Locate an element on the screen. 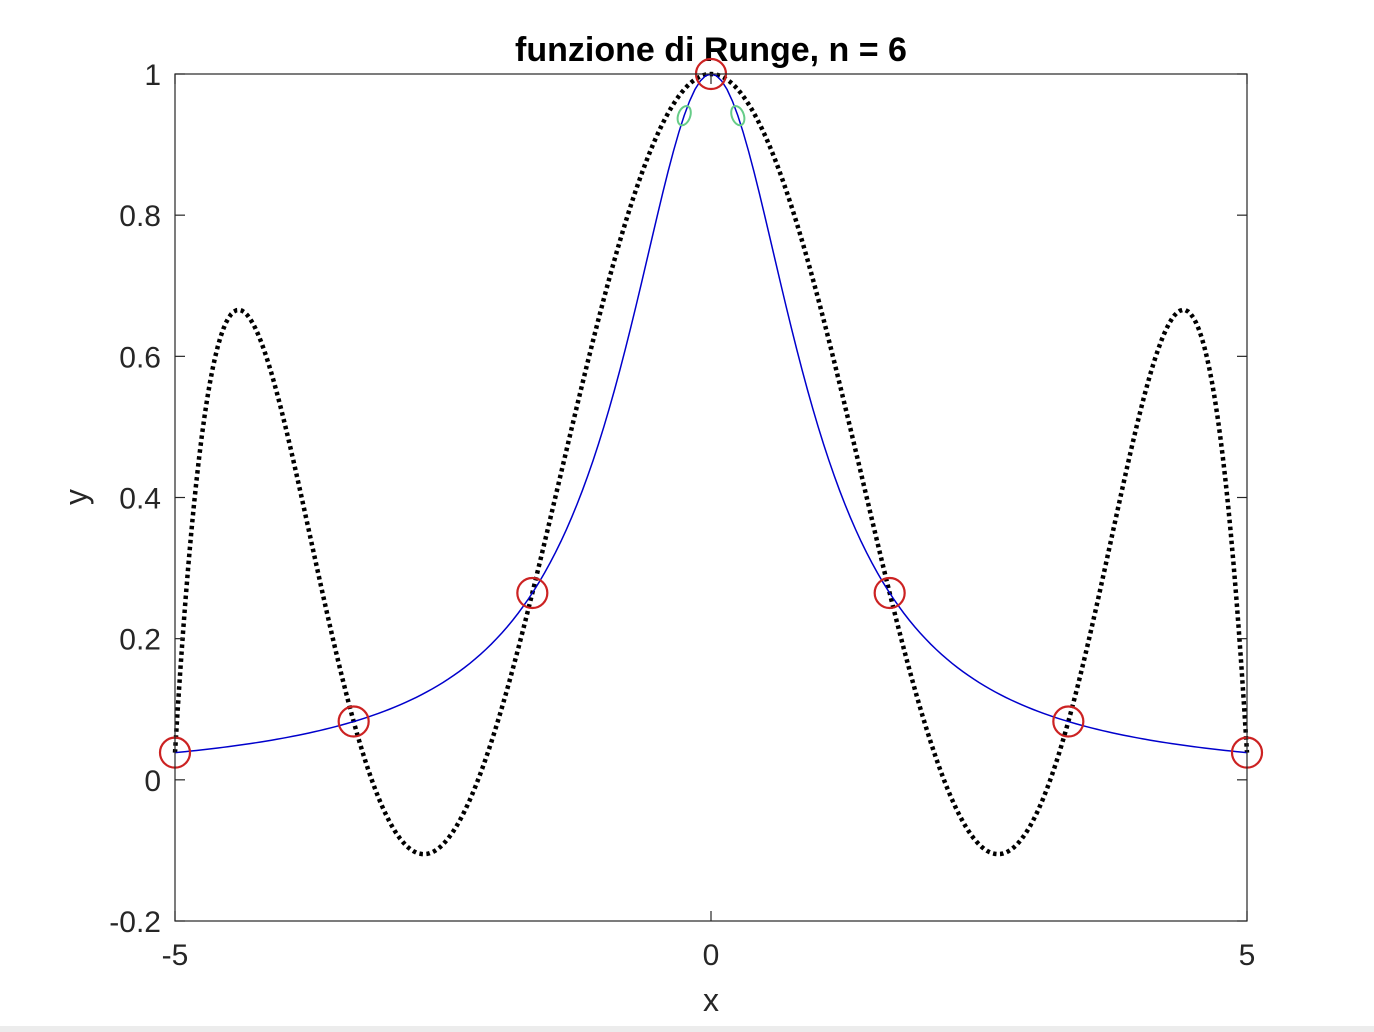  y-tick-label: -0.2 is located at coordinates (135, 922).